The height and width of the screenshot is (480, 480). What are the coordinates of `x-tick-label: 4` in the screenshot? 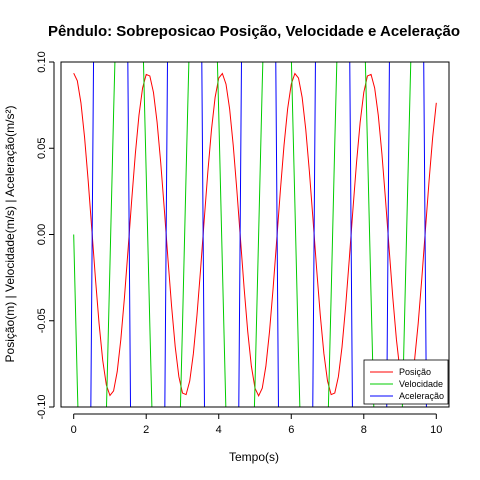 It's located at (219, 430).